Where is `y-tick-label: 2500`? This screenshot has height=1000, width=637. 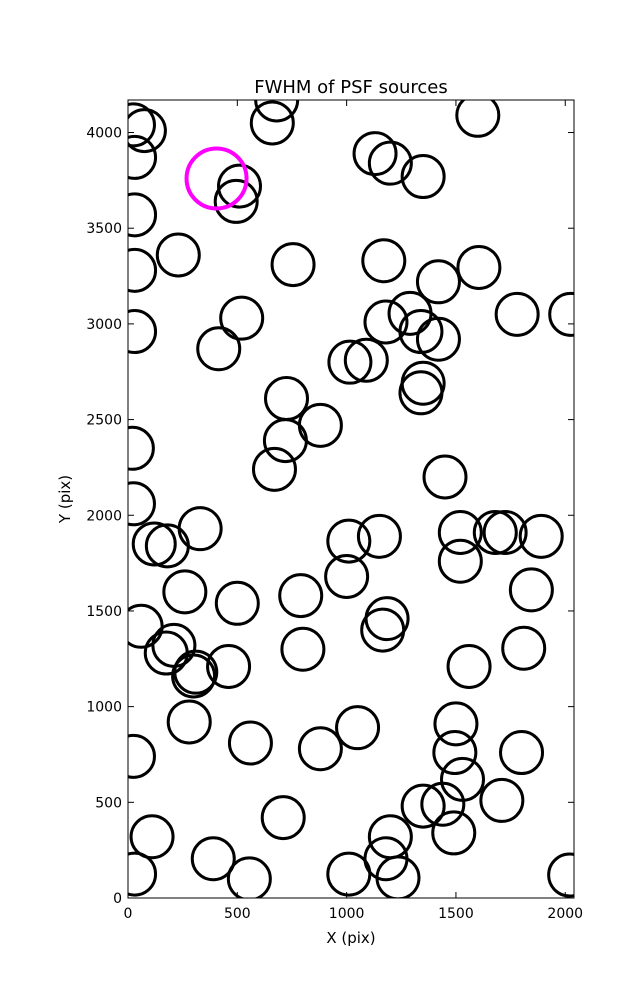 y-tick-label: 2500 is located at coordinates (104, 421).